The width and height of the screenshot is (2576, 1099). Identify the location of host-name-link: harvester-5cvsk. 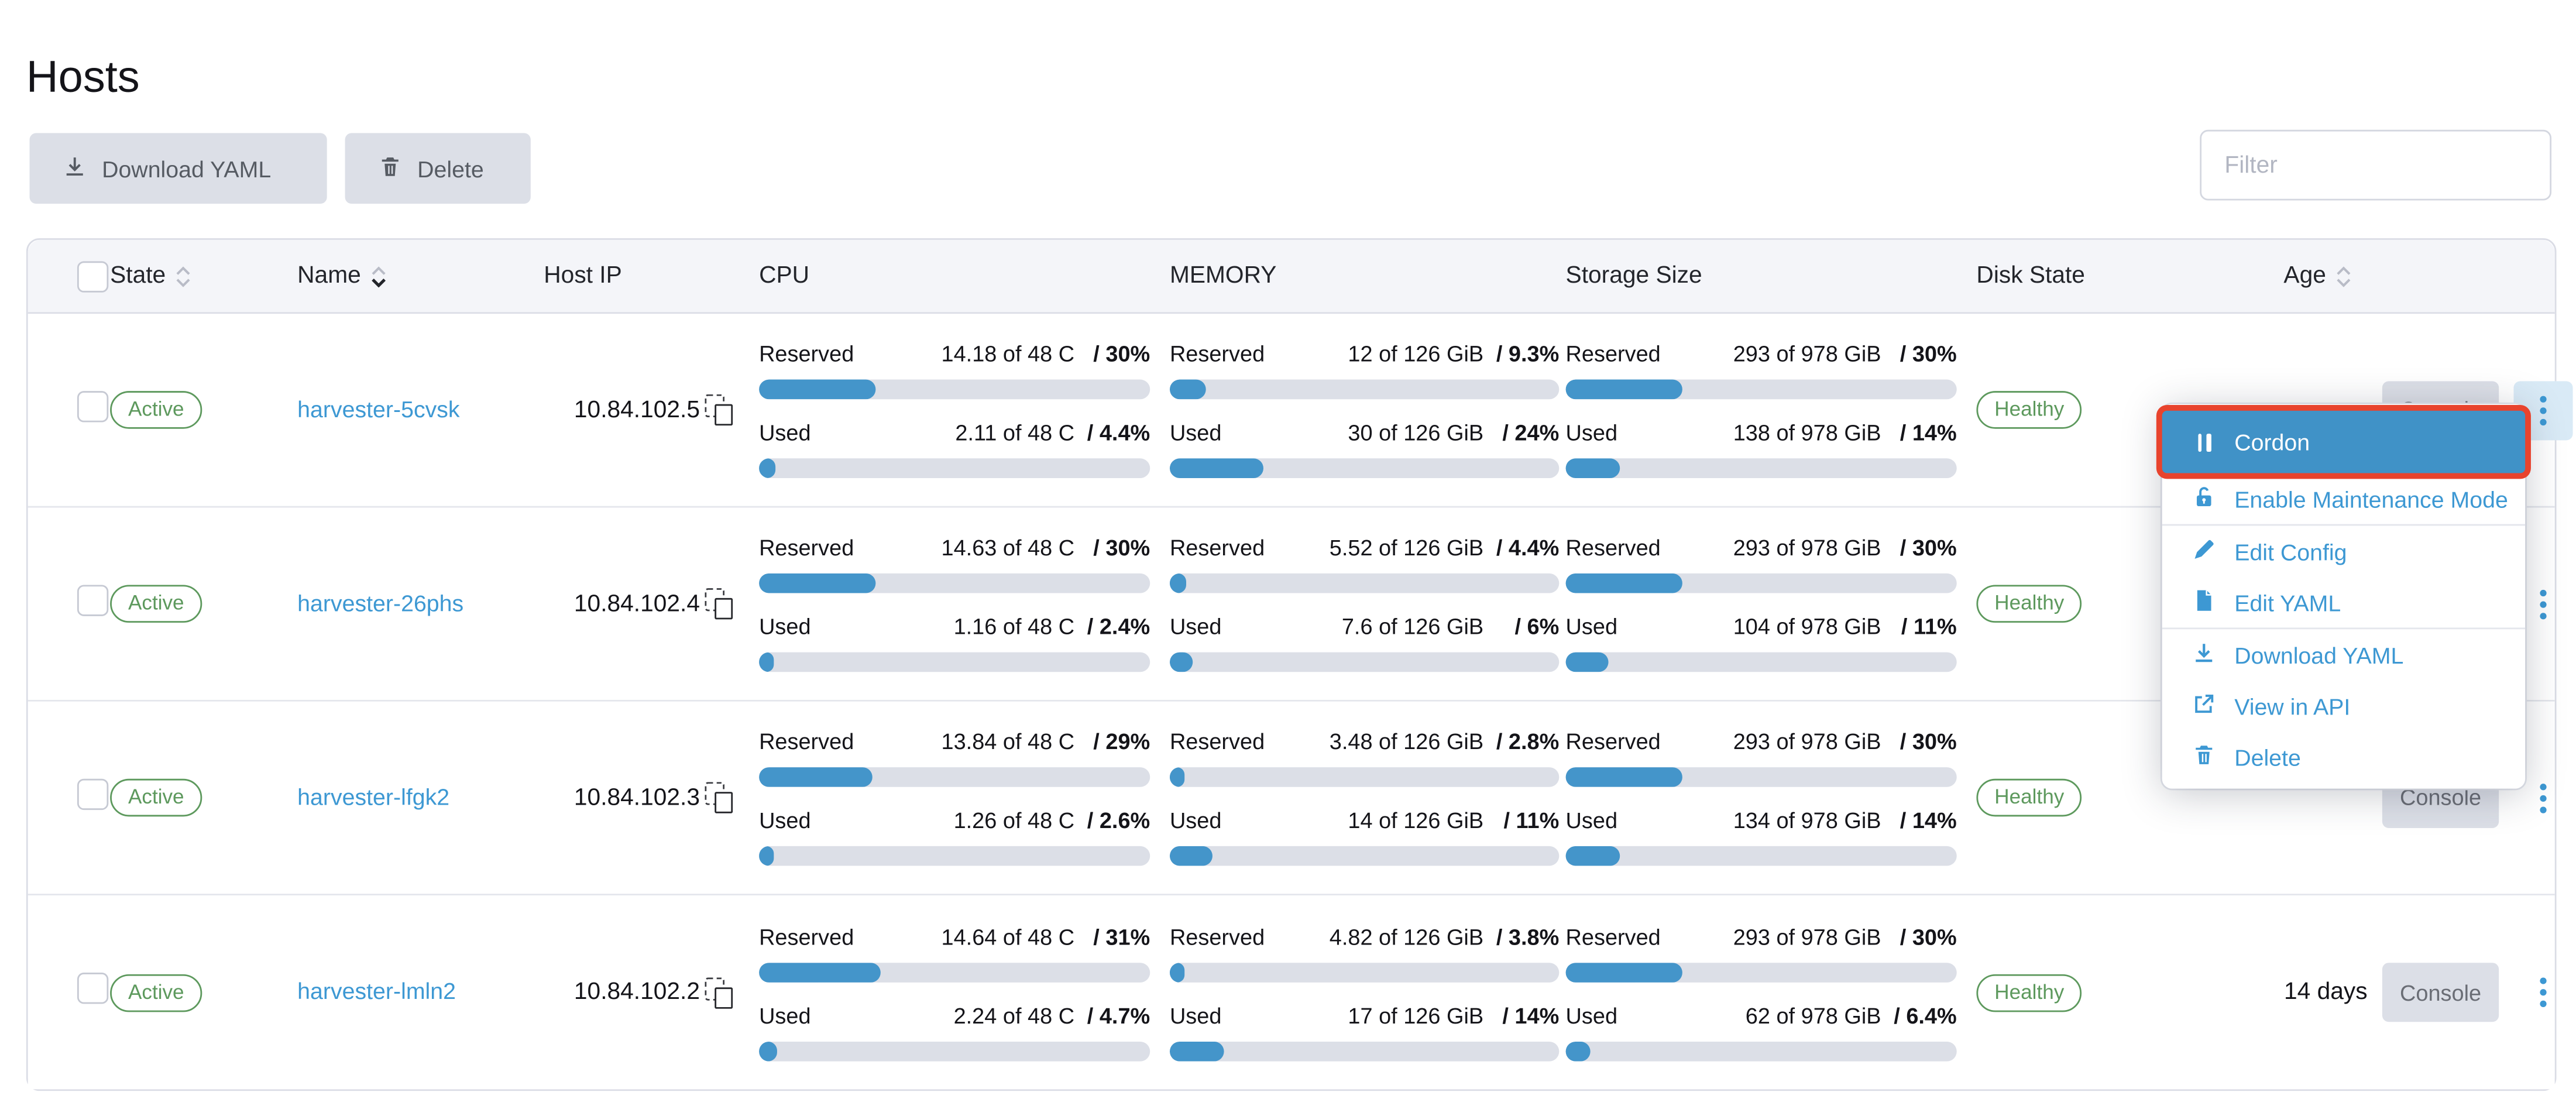
(378, 408).